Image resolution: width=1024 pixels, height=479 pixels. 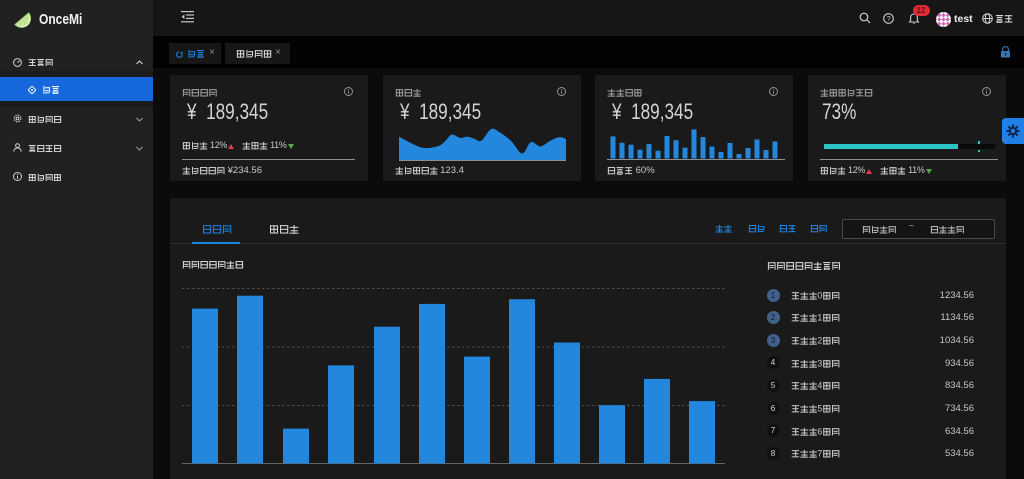 I want to click on svg-text: 3, so click(x=819, y=363).